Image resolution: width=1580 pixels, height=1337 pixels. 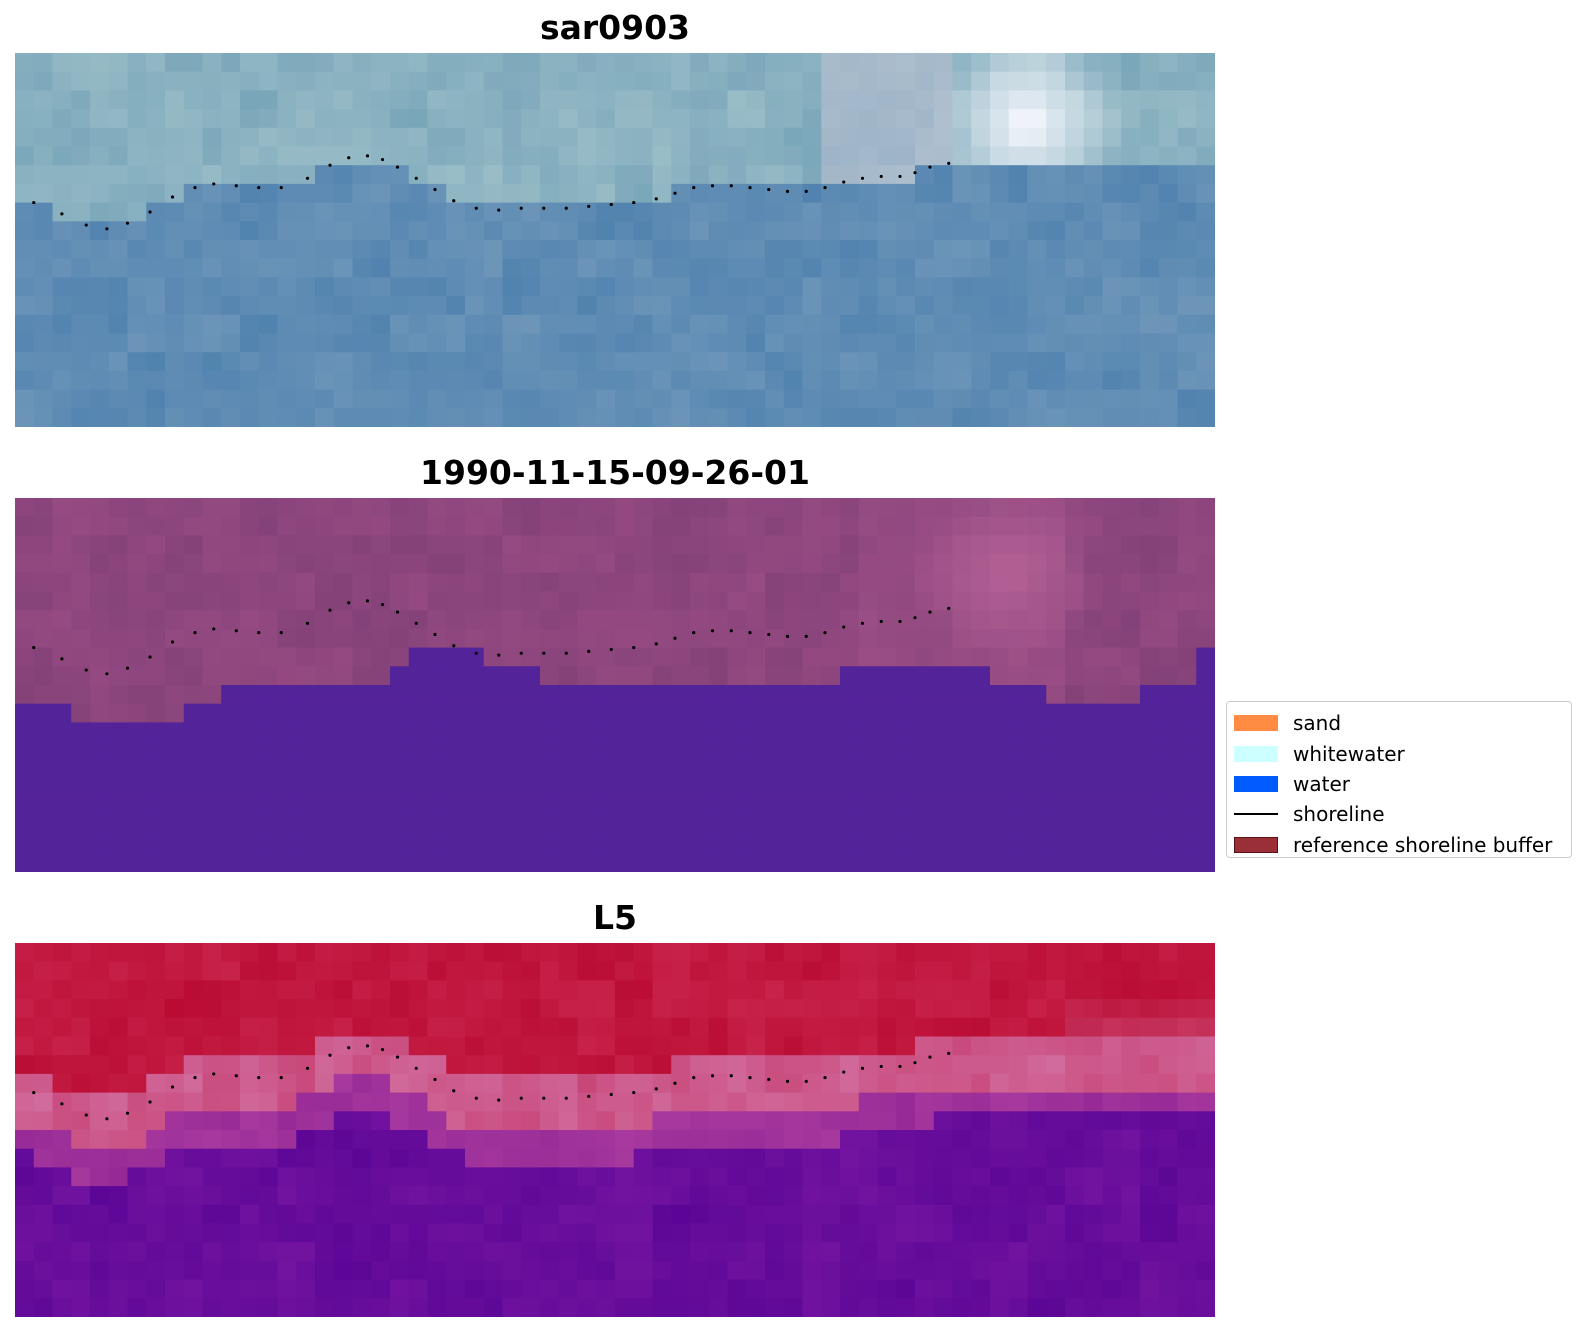 What do you see at coordinates (1399, 723) in the screenshot?
I see `legend-item-sand: sand` at bounding box center [1399, 723].